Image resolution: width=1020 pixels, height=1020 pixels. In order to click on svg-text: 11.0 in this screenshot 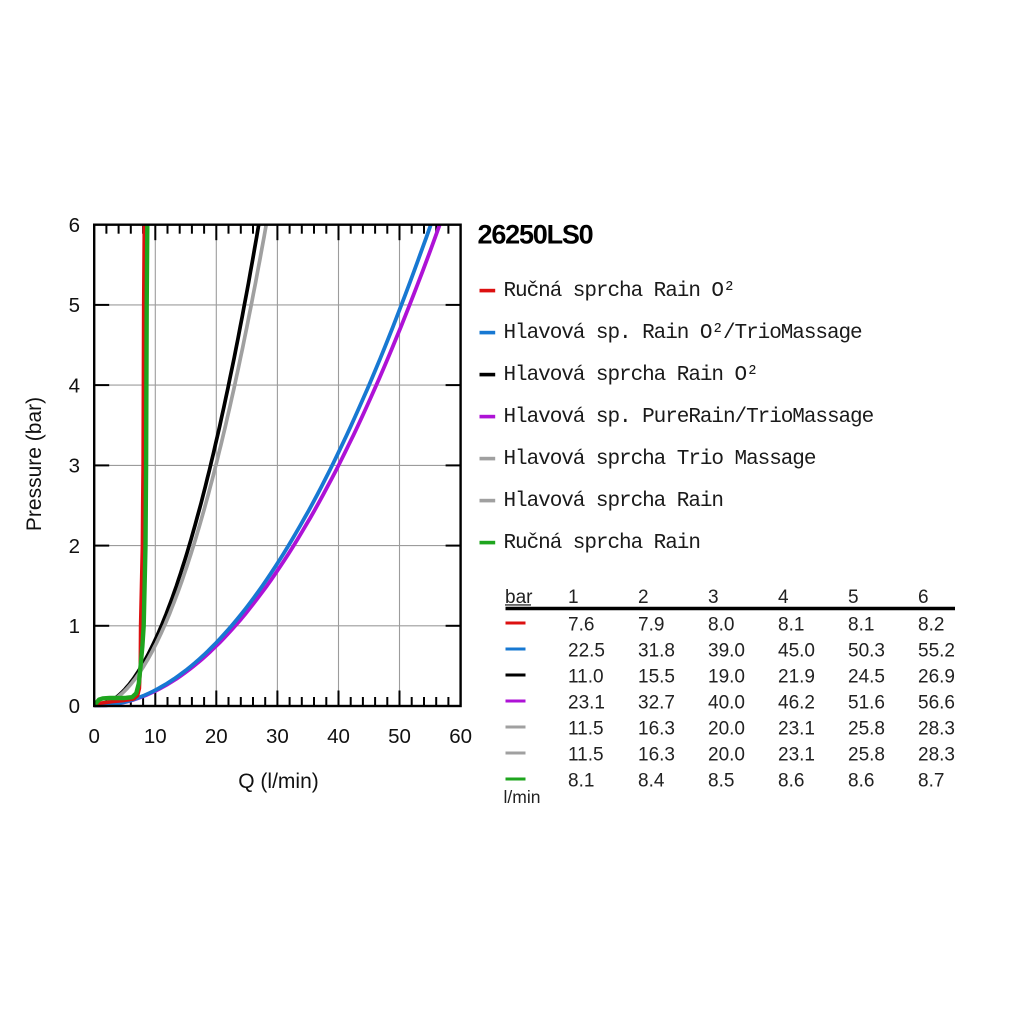, I will do `click(586, 677)`.